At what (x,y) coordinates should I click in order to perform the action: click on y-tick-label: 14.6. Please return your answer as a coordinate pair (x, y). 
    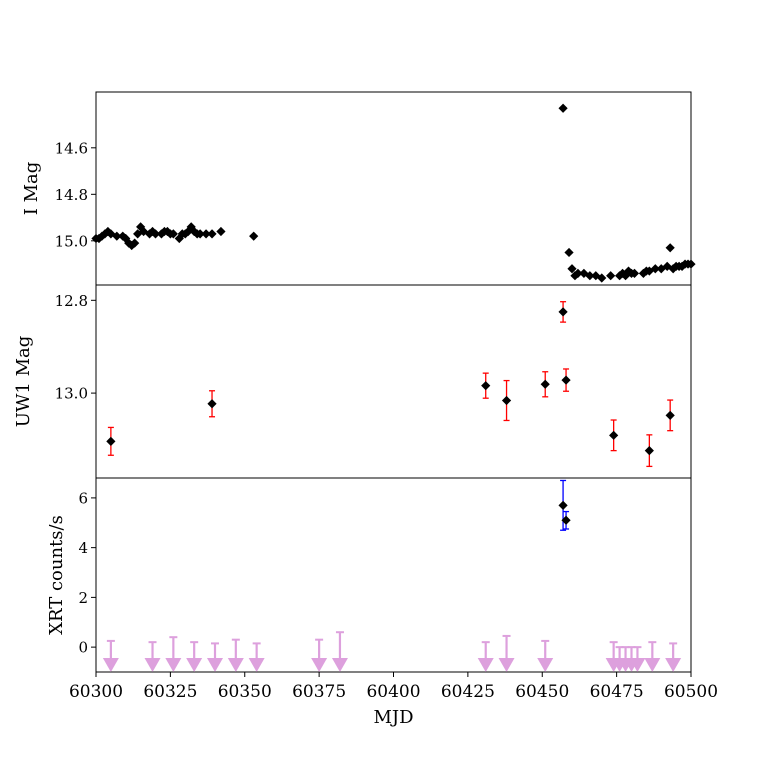
    Looking at the image, I should click on (71, 148).